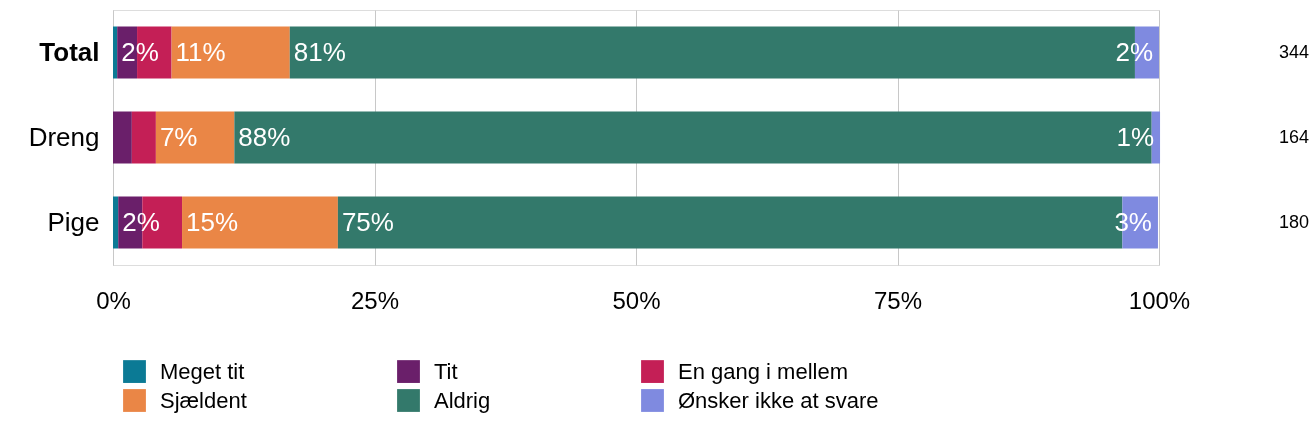 The width and height of the screenshot is (1315, 434). What do you see at coordinates (375, 300) in the screenshot?
I see `x-tick-label: 25%` at bounding box center [375, 300].